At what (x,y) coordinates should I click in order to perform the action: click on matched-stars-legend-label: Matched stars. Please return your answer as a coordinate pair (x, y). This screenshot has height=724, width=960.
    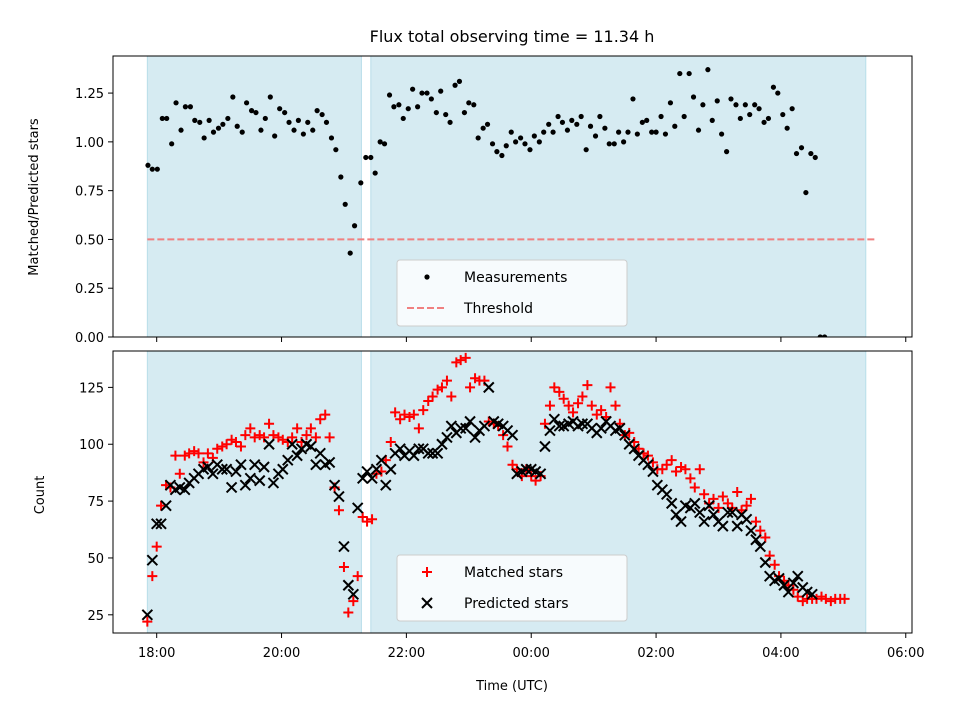
    Looking at the image, I should click on (513, 573).